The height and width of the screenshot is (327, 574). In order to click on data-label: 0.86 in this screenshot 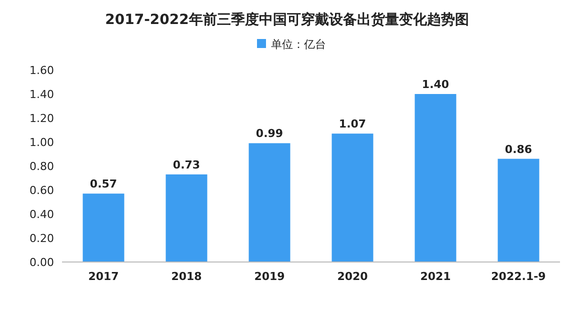, I will do `click(518, 149)`.